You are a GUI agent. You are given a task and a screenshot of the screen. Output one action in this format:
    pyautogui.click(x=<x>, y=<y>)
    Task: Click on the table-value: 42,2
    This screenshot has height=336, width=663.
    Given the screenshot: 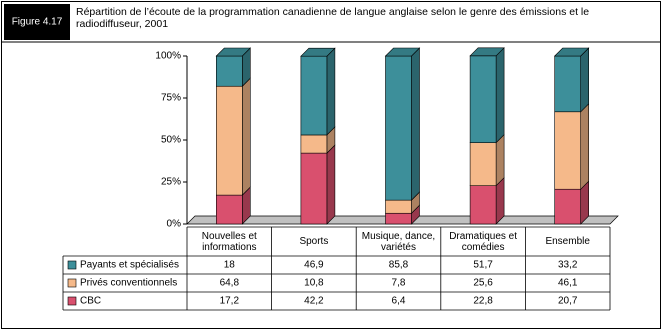 What is the action you would take?
    pyautogui.click(x=314, y=301)
    